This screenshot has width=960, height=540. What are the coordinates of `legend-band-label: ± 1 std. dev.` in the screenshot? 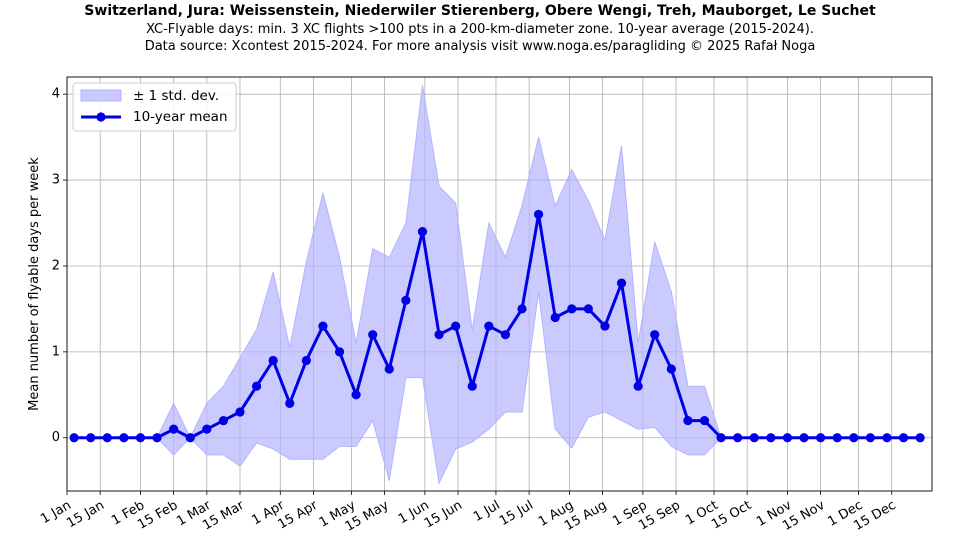 It's located at (176, 96).